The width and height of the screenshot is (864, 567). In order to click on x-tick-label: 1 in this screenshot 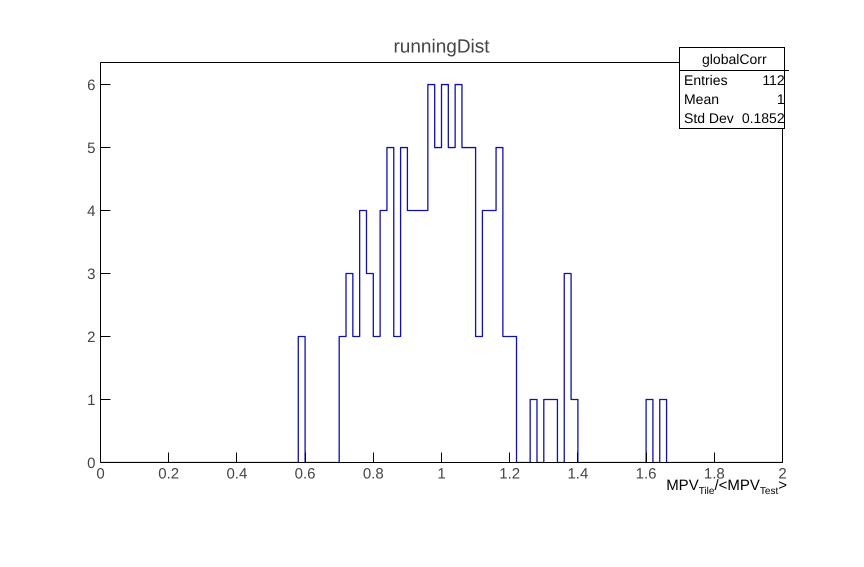, I will do `click(441, 474)`.